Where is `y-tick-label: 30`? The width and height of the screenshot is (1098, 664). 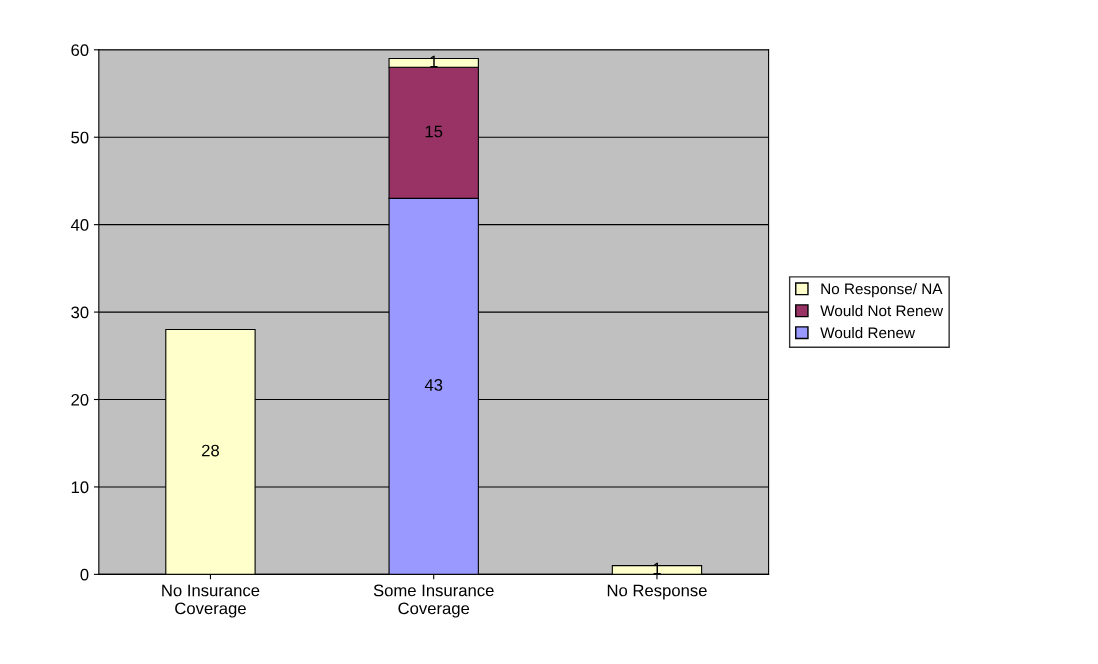 y-tick-label: 30 is located at coordinates (80, 312).